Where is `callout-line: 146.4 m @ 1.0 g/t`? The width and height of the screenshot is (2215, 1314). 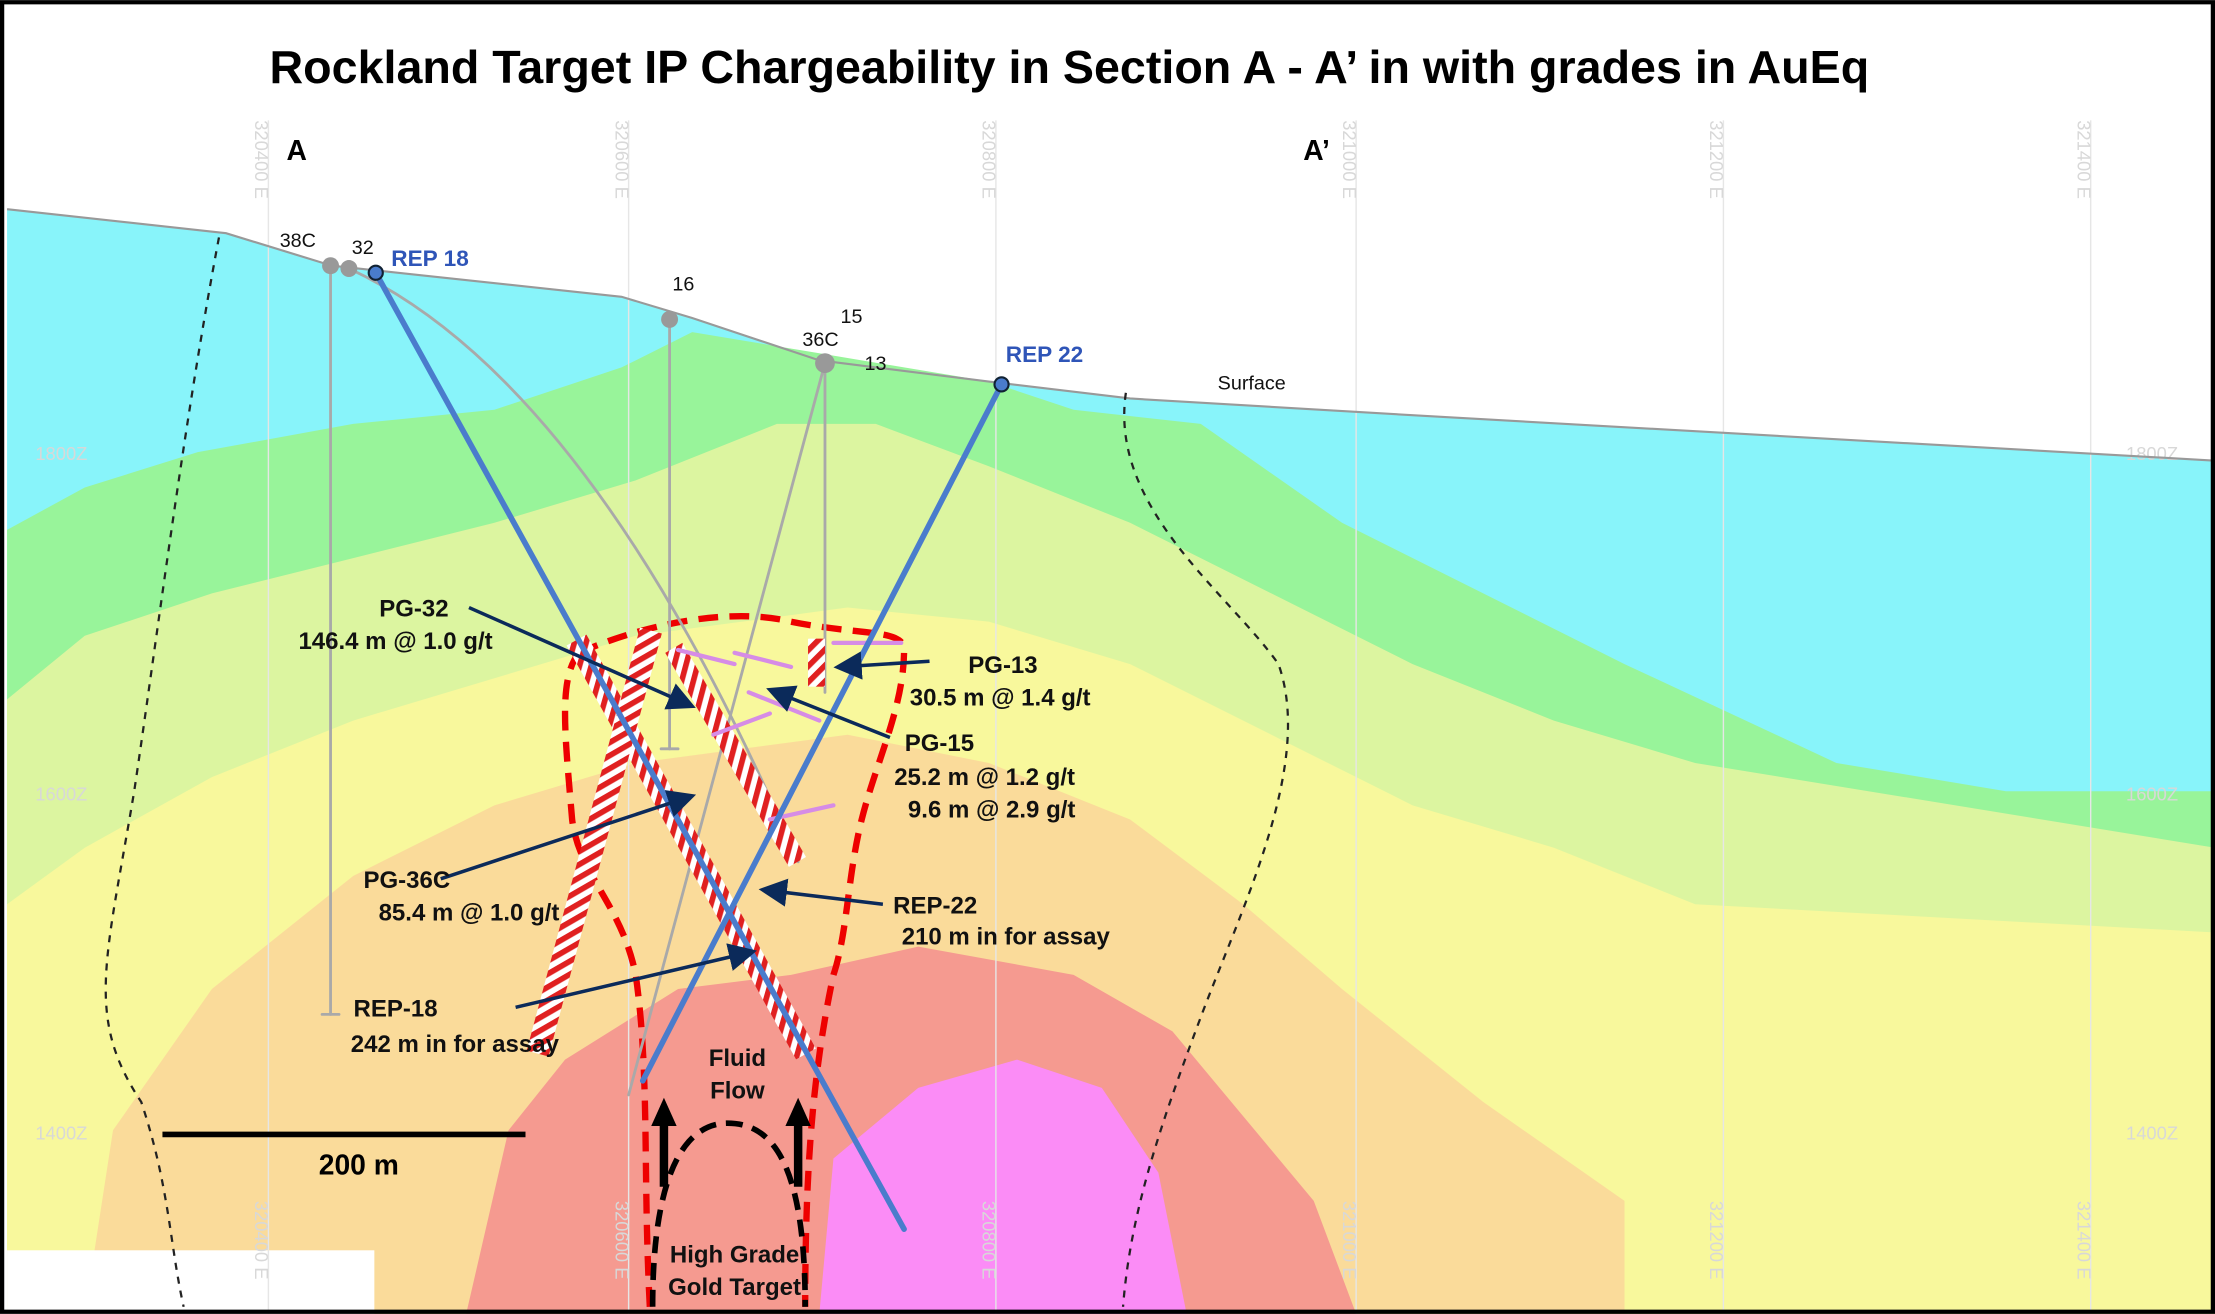
callout-line: 146.4 m @ 1.0 g/t is located at coordinates (395, 641).